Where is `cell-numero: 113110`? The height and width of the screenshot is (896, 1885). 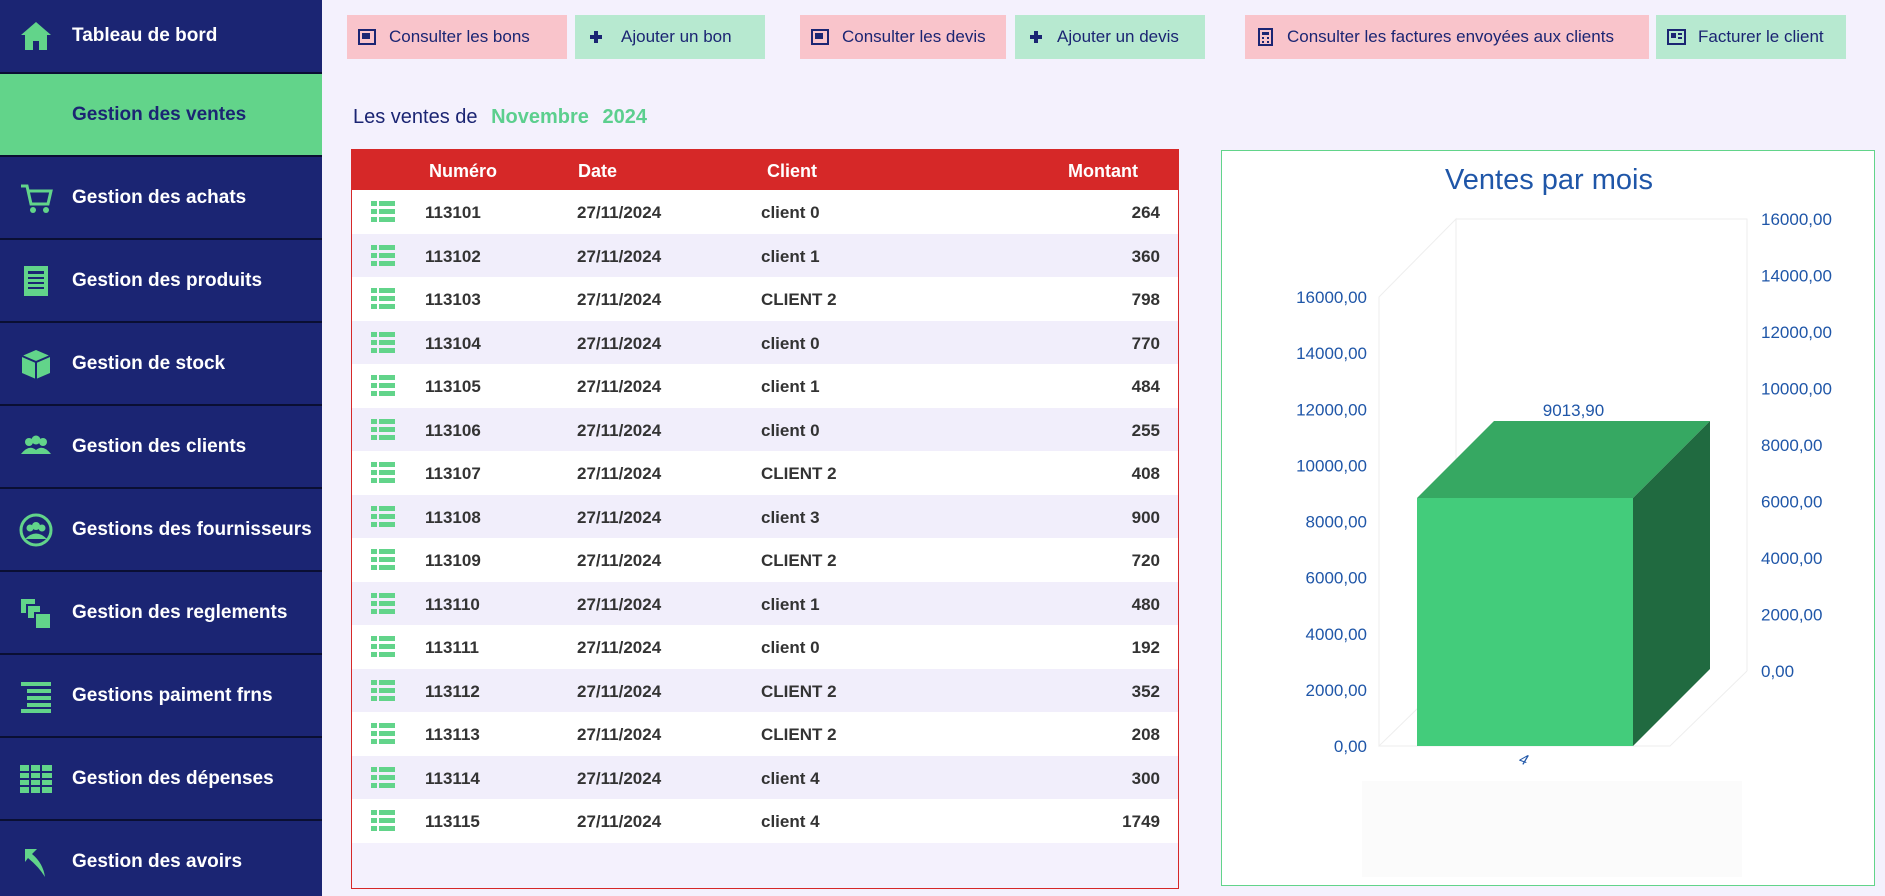 cell-numero: 113110 is located at coordinates (452, 604).